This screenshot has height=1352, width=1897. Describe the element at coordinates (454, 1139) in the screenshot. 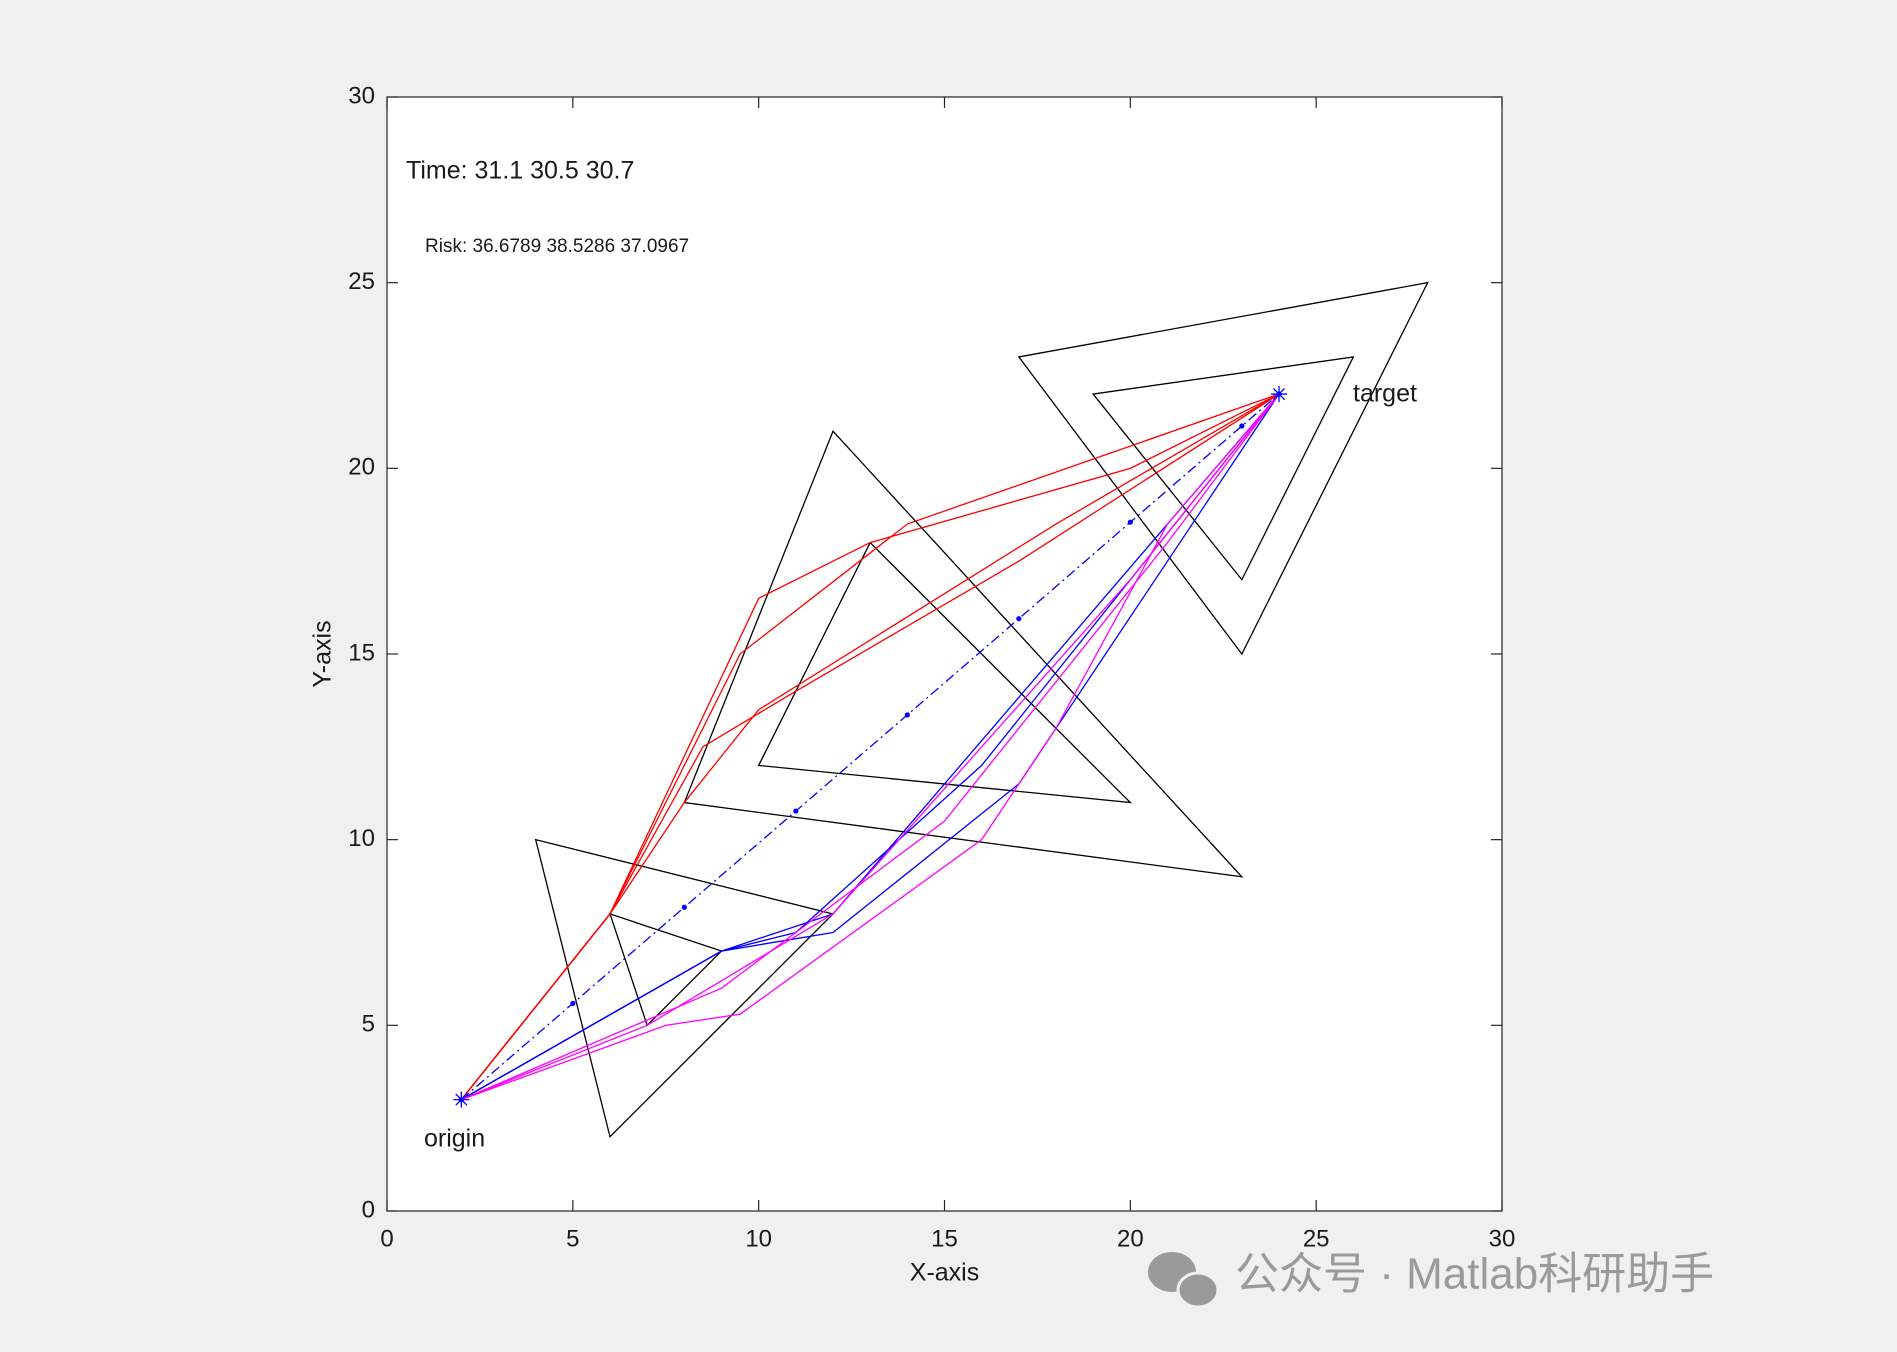

I see `annotation-origin: origin` at that location.